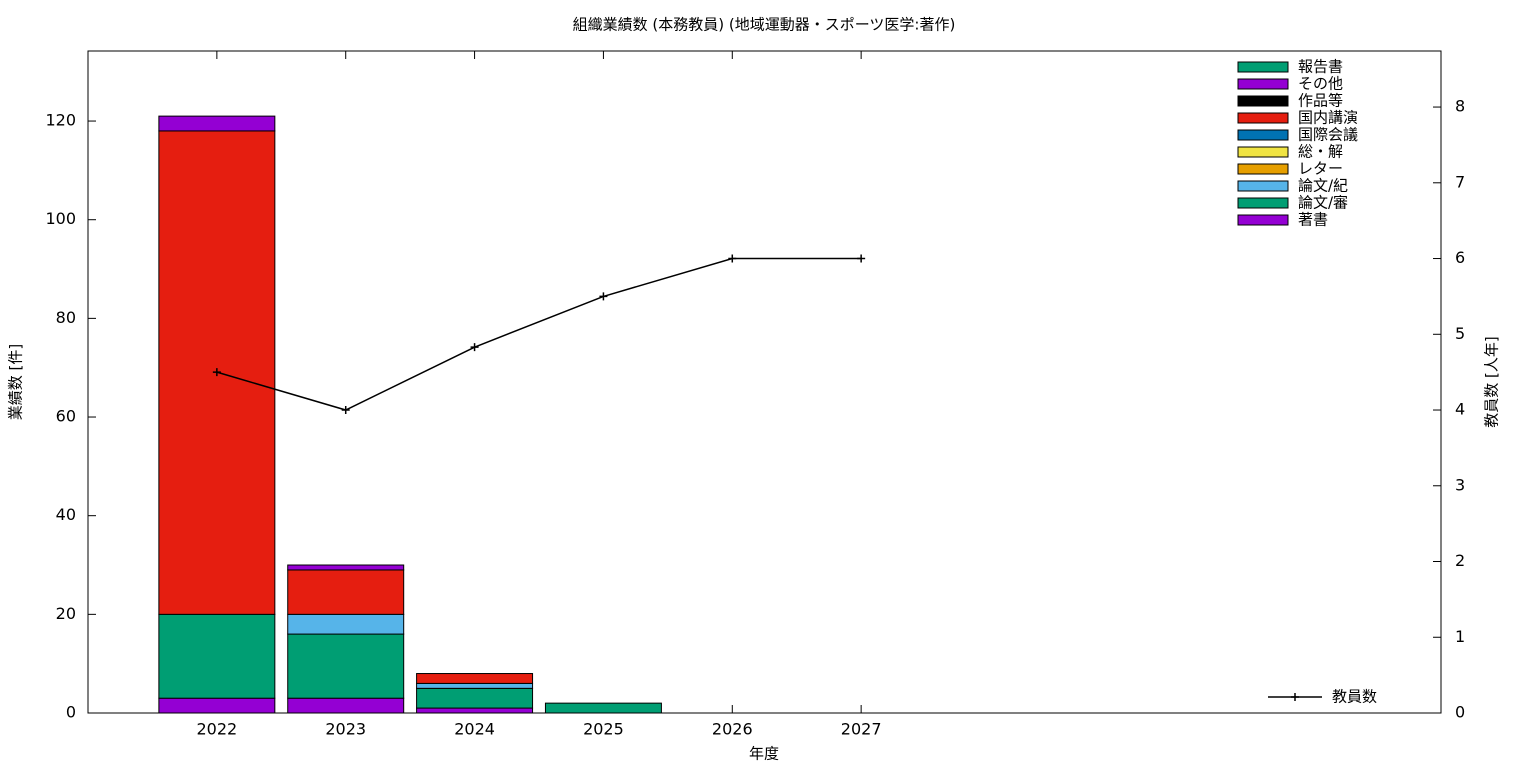  I want to click on x-tick-label: 2027, so click(861, 729).